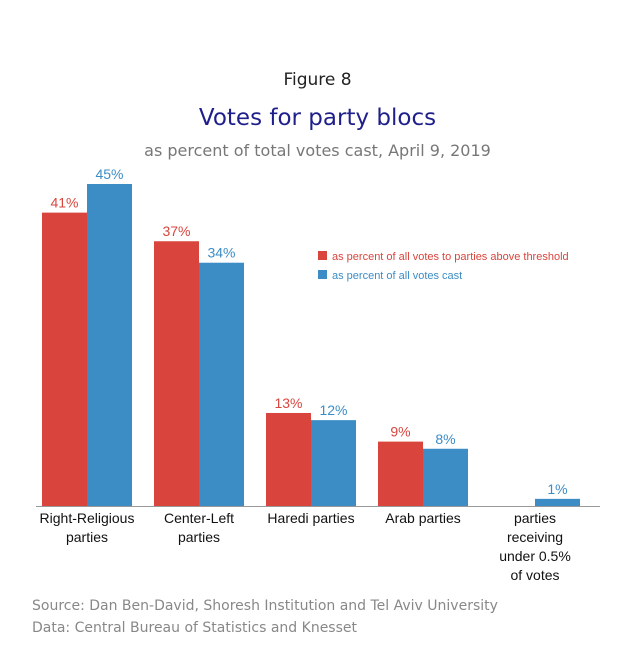 The width and height of the screenshot is (635, 648). What do you see at coordinates (317, 118) in the screenshot?
I see `chart-title: Votes for party blocs` at bounding box center [317, 118].